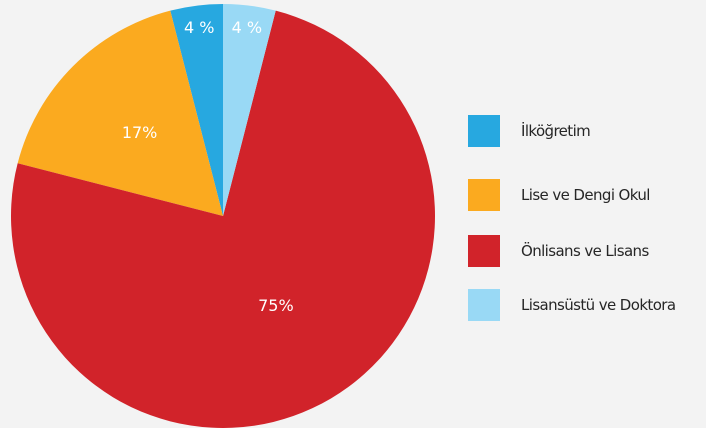 Image resolution: width=706 pixels, height=428 pixels. I want to click on legend-swatch-onlisans, so click(484, 251).